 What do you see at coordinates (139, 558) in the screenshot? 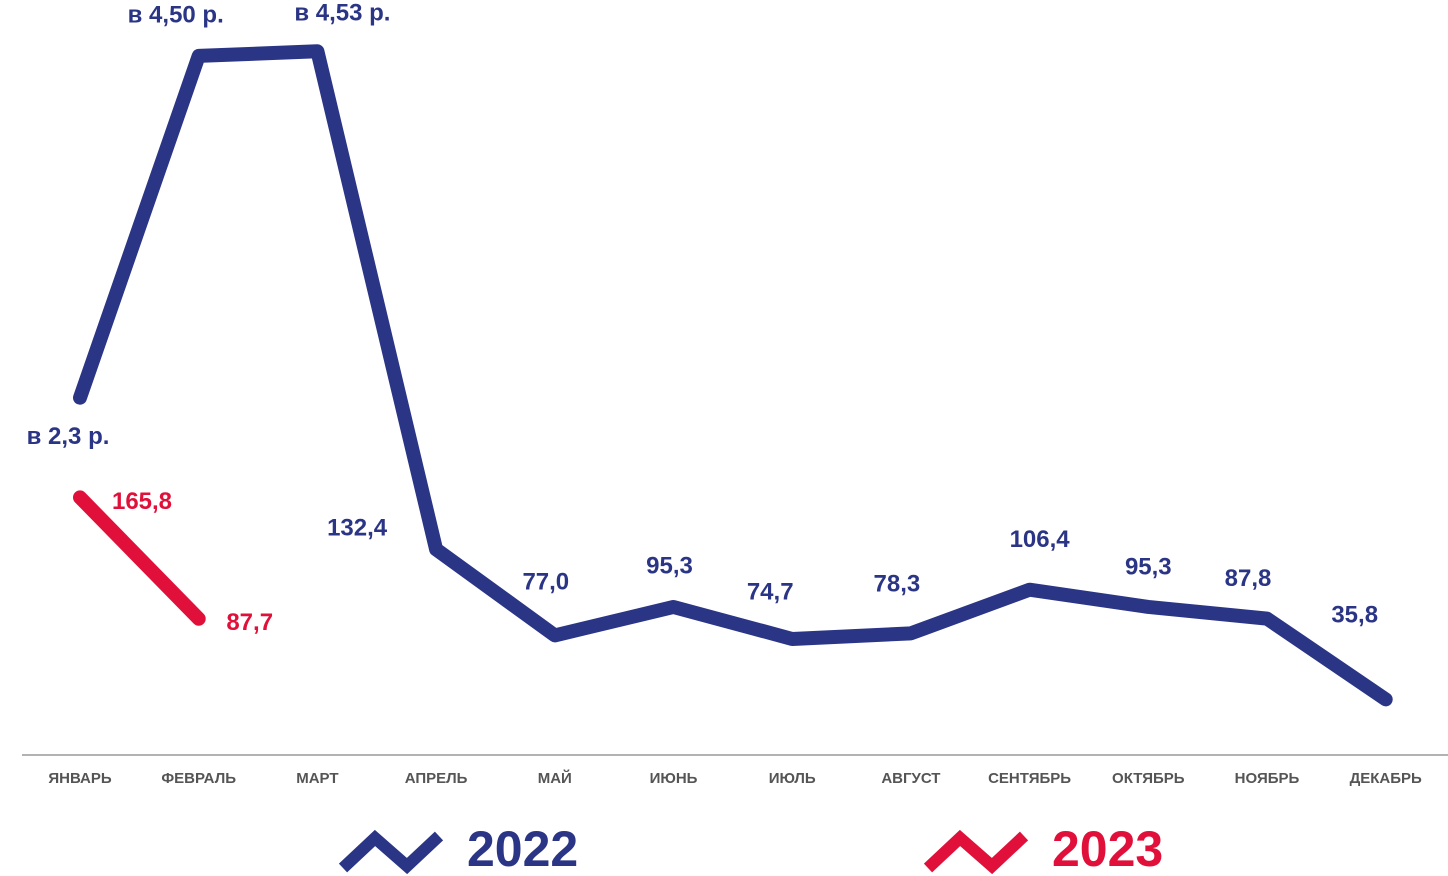
I see `series-line` at bounding box center [139, 558].